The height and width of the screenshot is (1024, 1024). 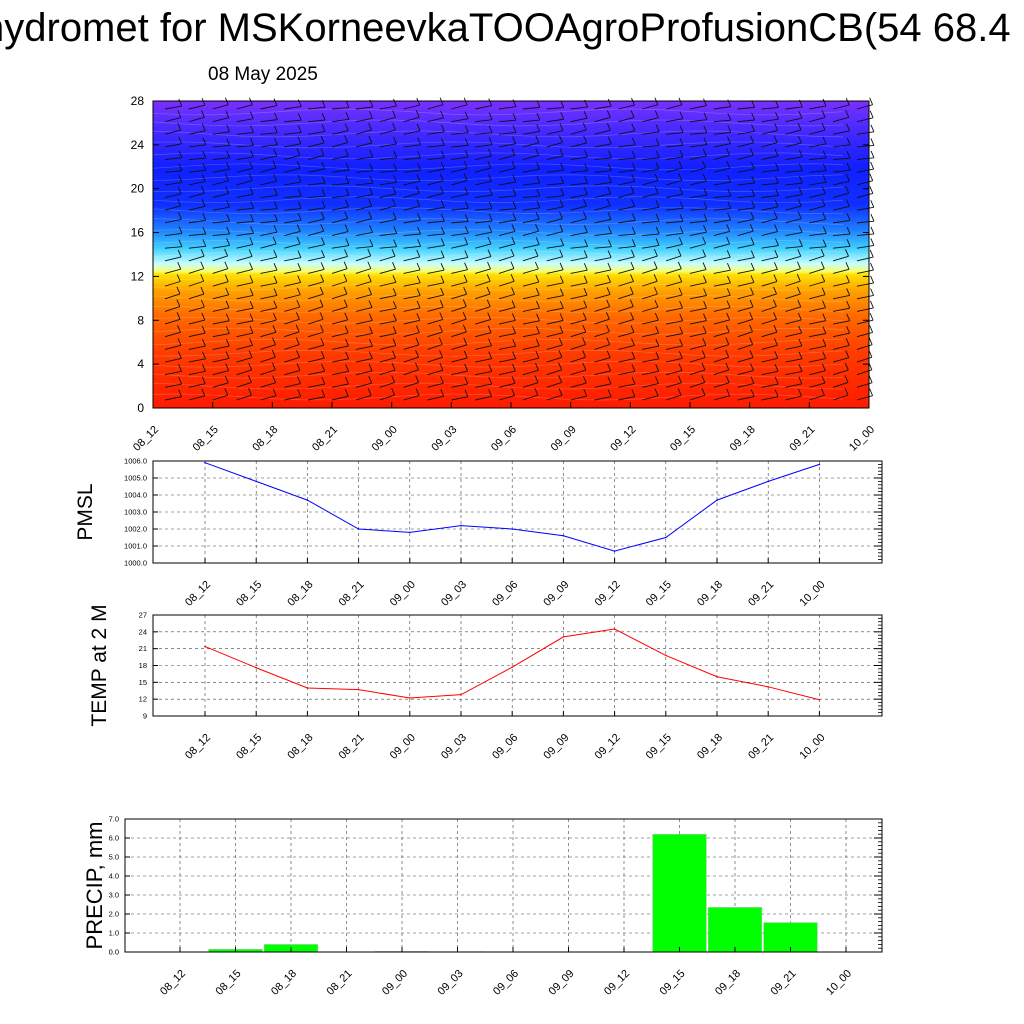 I want to click on x-tick-label: 09_06, so click(x=505, y=594).